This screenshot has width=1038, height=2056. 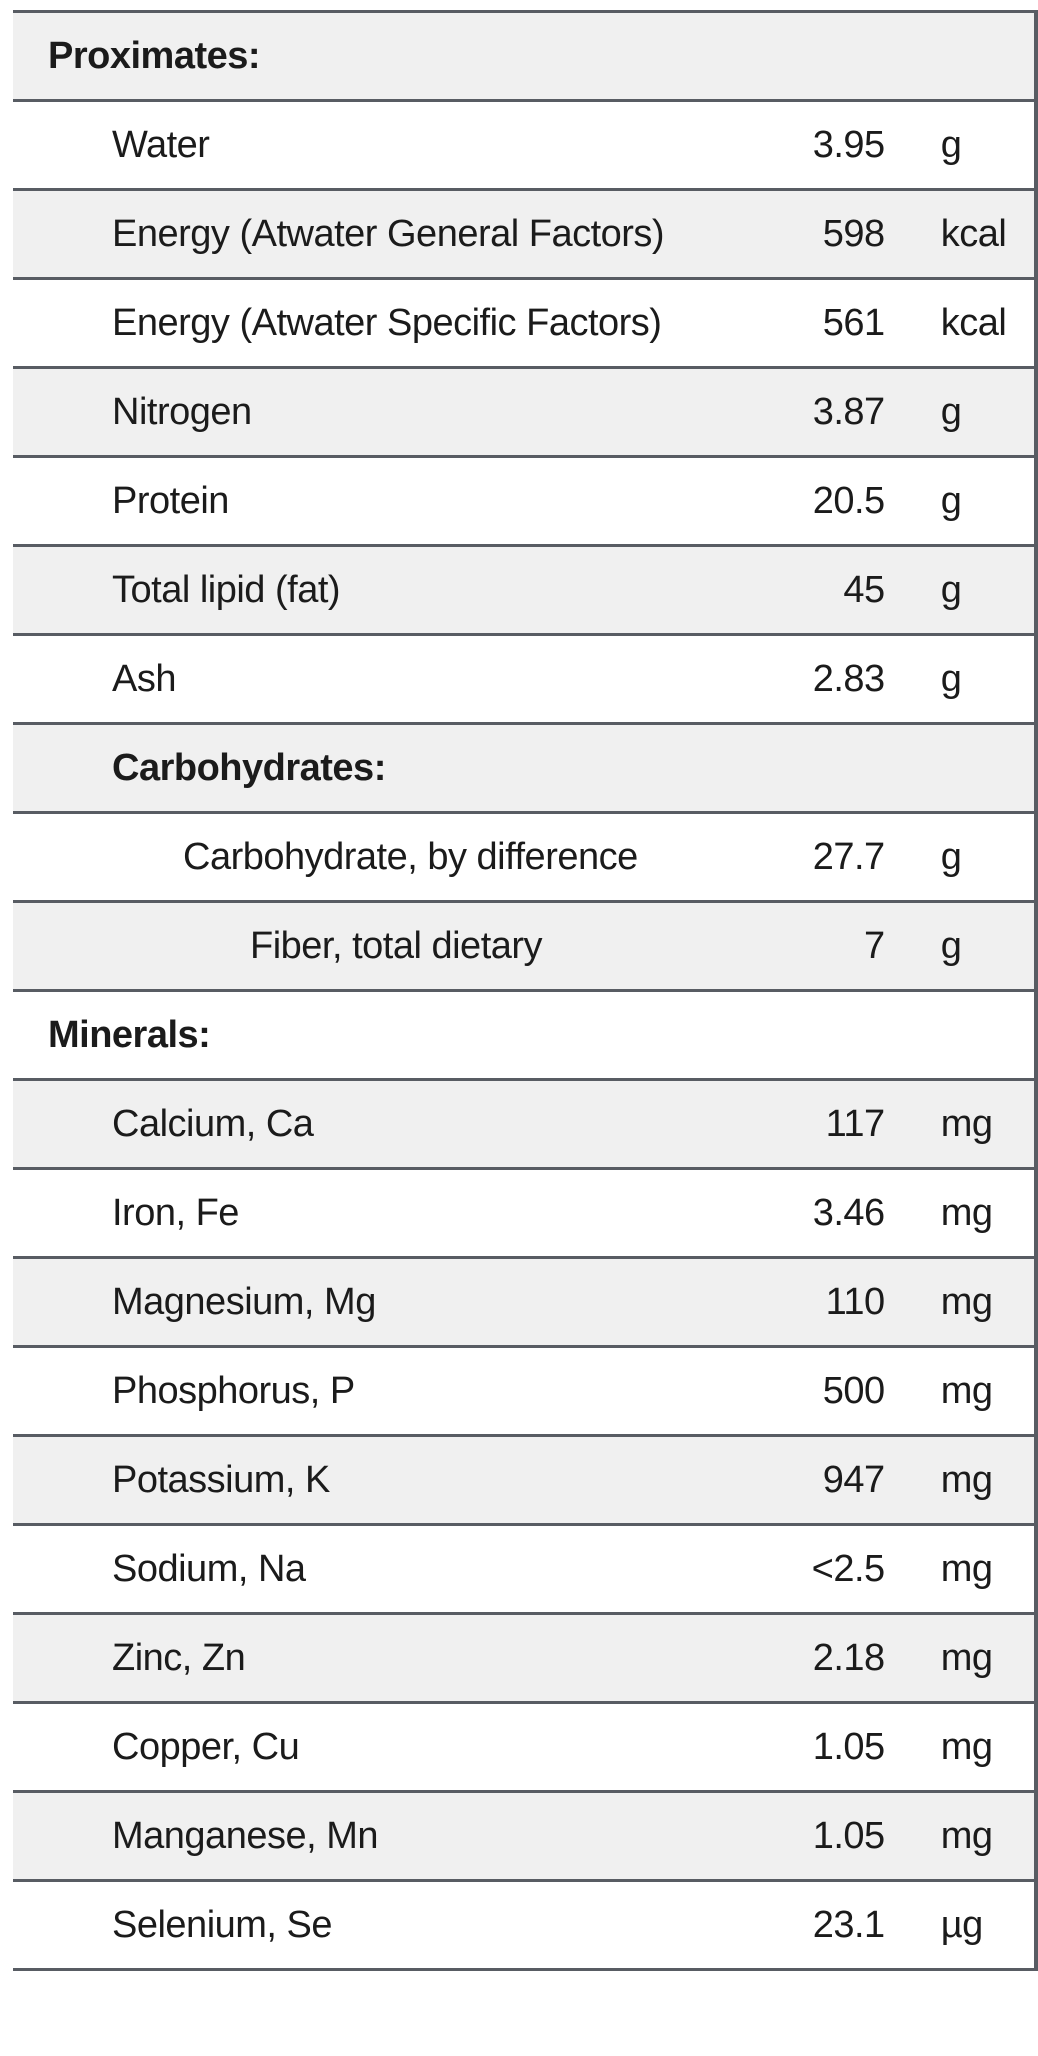 I want to click on nutrient-amount: 27.7, so click(x=784, y=857).